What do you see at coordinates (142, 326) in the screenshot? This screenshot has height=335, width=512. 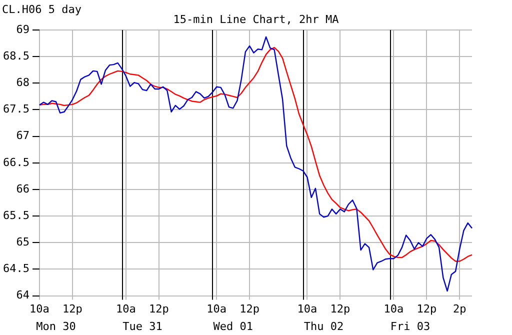 I see `text: Tue 31` at bounding box center [142, 326].